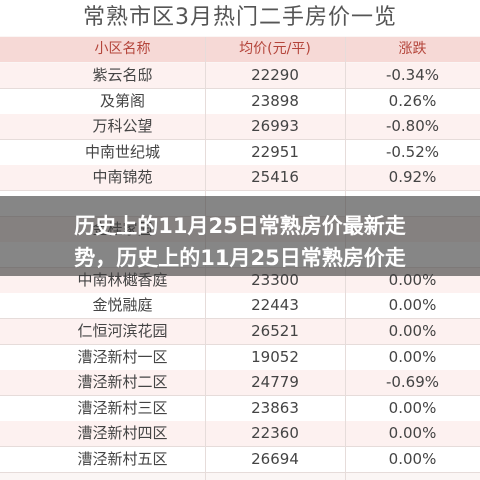 The width and height of the screenshot is (480, 480). I want to click on caption-line: 势，历史上的11月25日常熟房价走, so click(240, 258).